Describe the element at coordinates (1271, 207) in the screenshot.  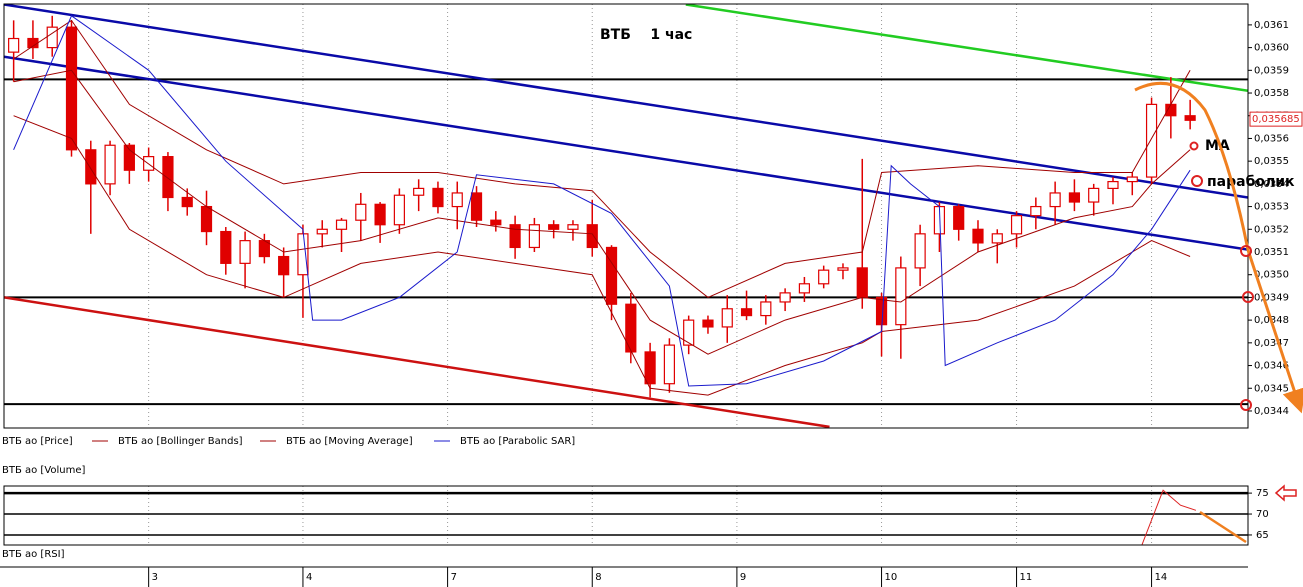
I see `y-tick-label: 0,0353` at that location.